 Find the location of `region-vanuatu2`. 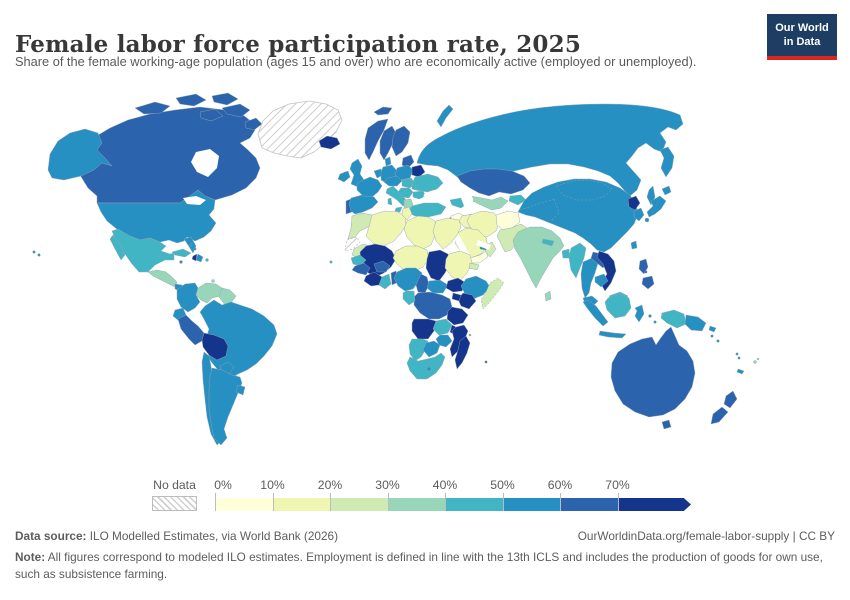

region-vanuatu2 is located at coordinates (739, 358).